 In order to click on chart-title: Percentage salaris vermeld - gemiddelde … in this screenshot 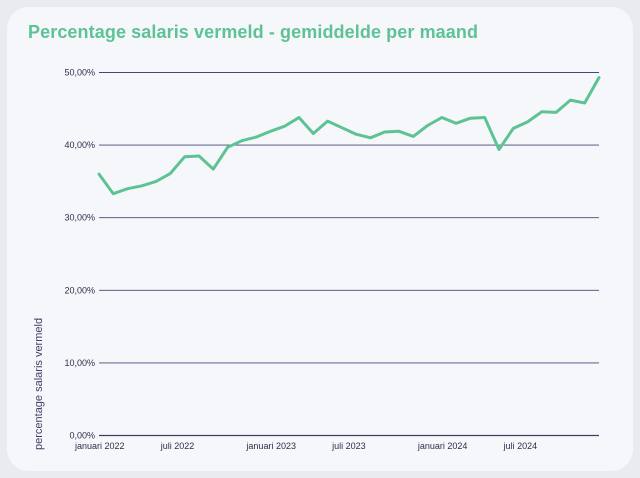, I will do `click(253, 32)`.